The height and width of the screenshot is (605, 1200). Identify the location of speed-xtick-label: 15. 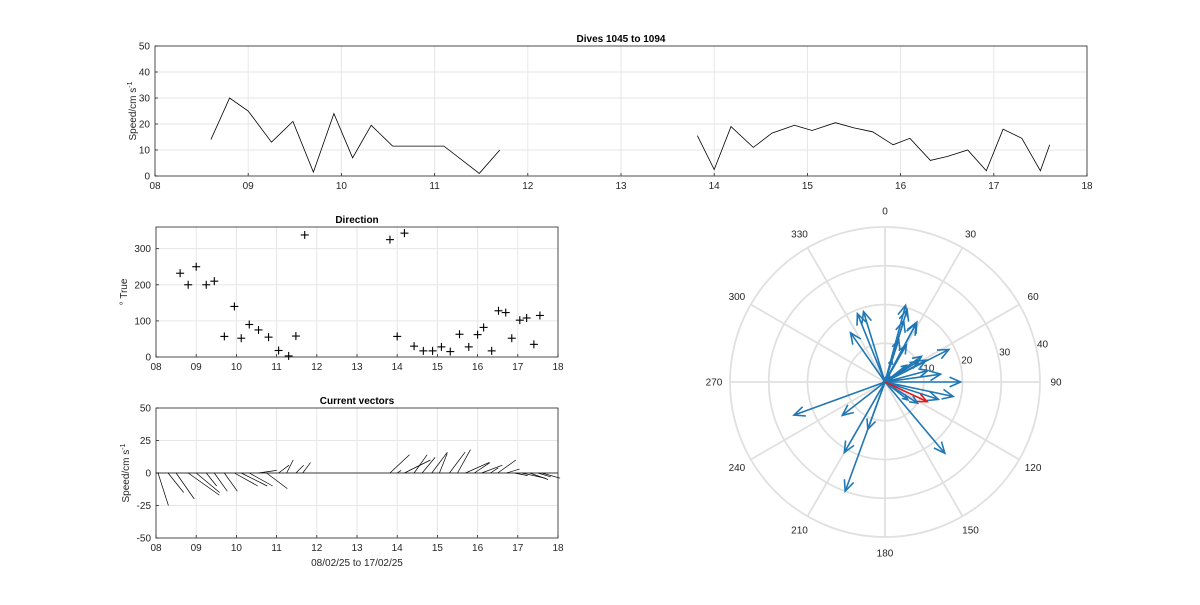
(808, 186).